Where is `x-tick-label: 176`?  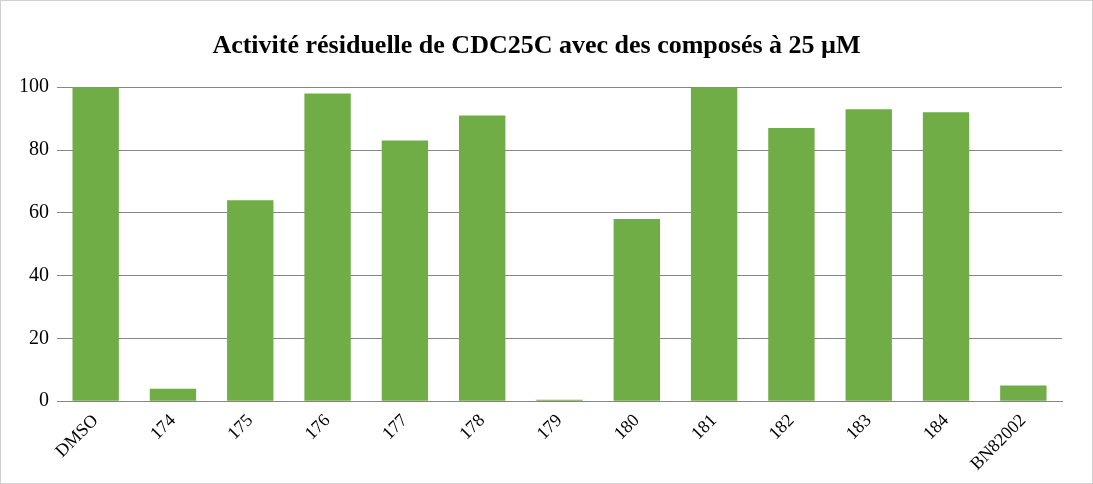
x-tick-label: 176 is located at coordinates (317, 426).